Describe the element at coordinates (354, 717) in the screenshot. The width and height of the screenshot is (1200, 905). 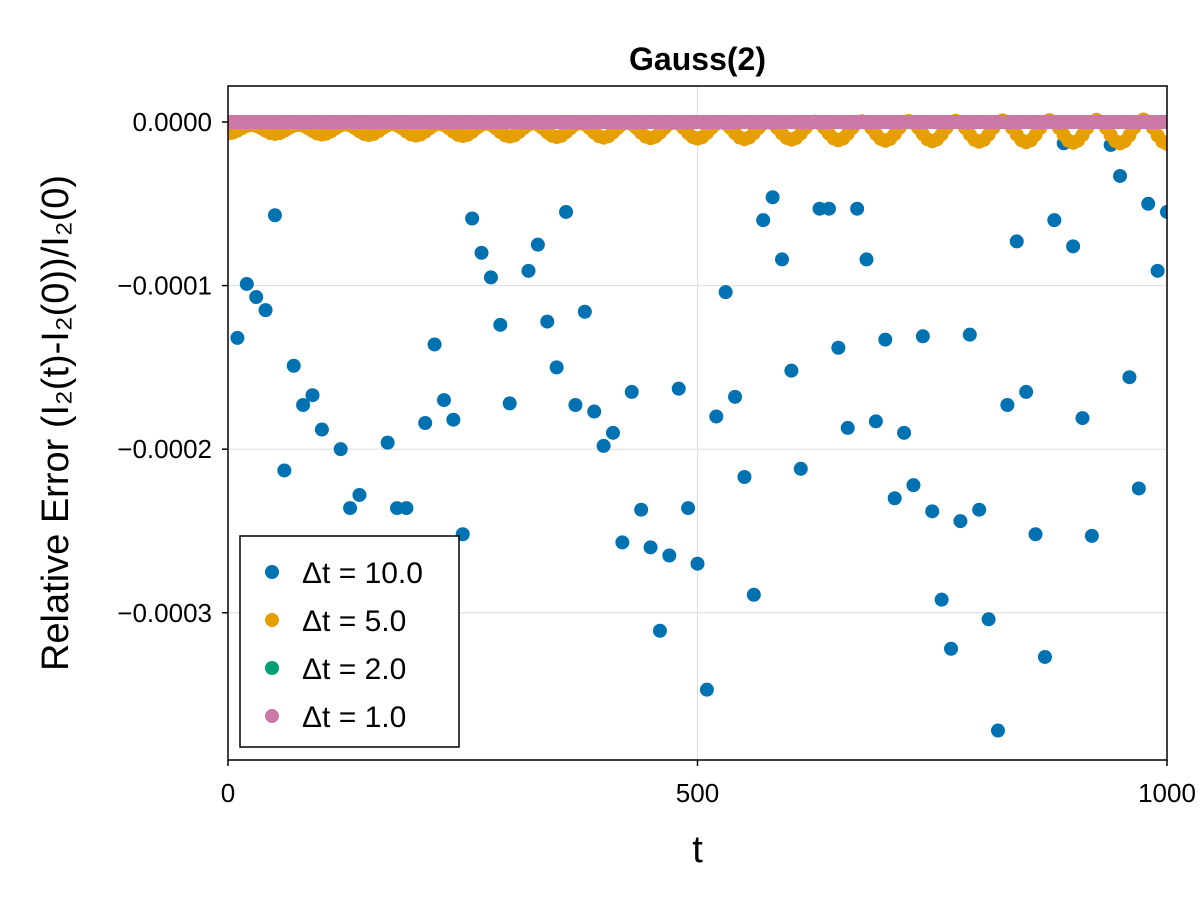
I see `legend-label: Δt = 1.0` at that location.